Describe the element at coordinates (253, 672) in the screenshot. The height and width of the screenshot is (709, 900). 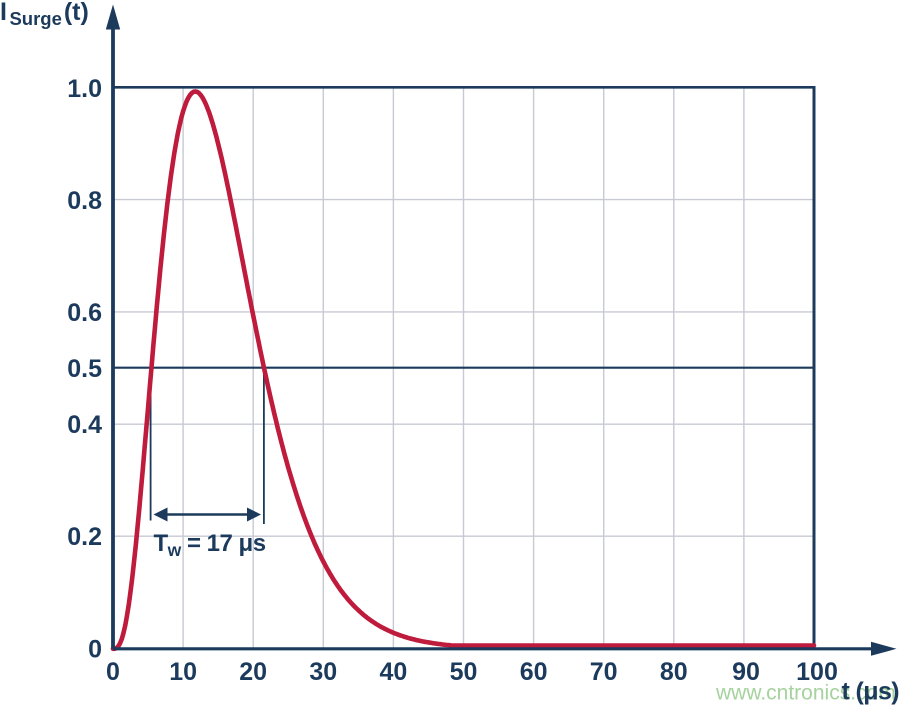
I see `svg-text: 20` at that location.